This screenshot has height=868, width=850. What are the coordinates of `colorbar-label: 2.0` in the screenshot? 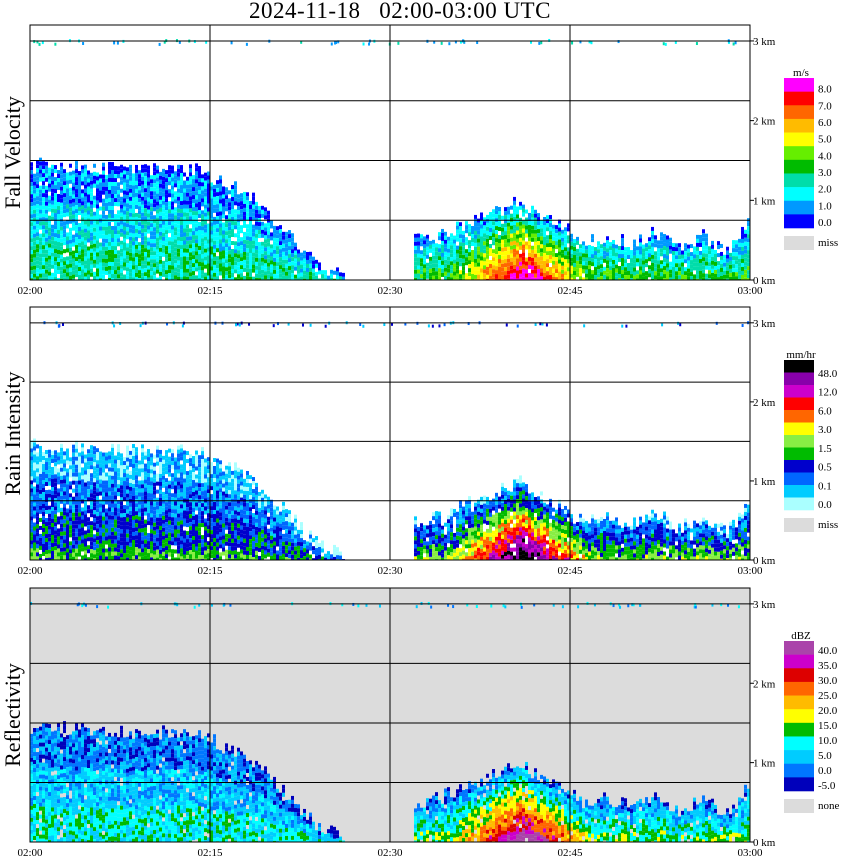 It's located at (825, 190).